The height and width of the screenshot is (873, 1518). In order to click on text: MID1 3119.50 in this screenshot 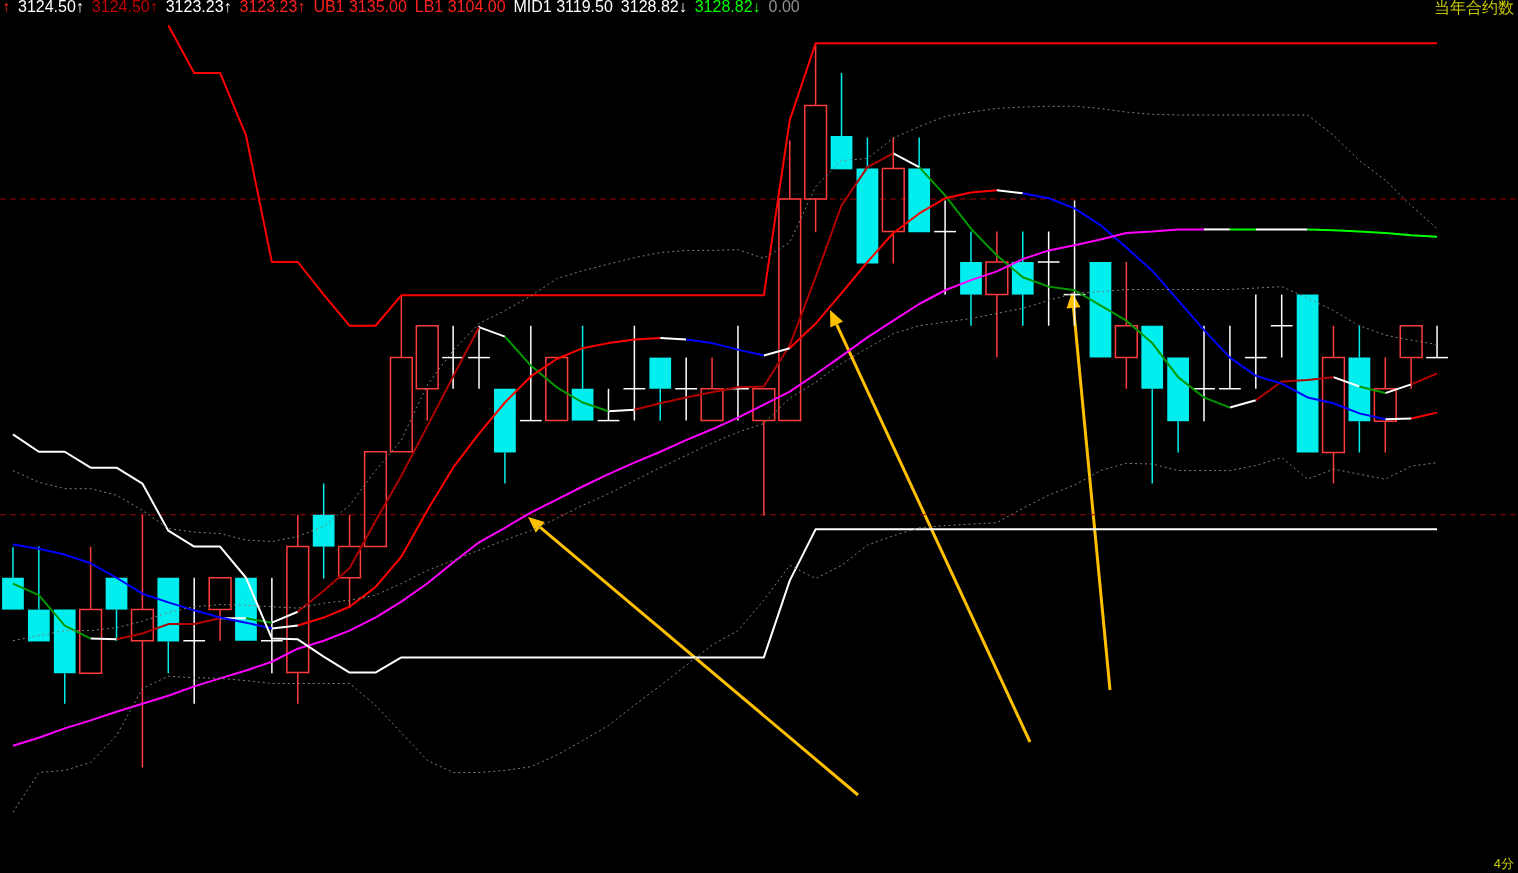, I will do `click(563, 7)`.